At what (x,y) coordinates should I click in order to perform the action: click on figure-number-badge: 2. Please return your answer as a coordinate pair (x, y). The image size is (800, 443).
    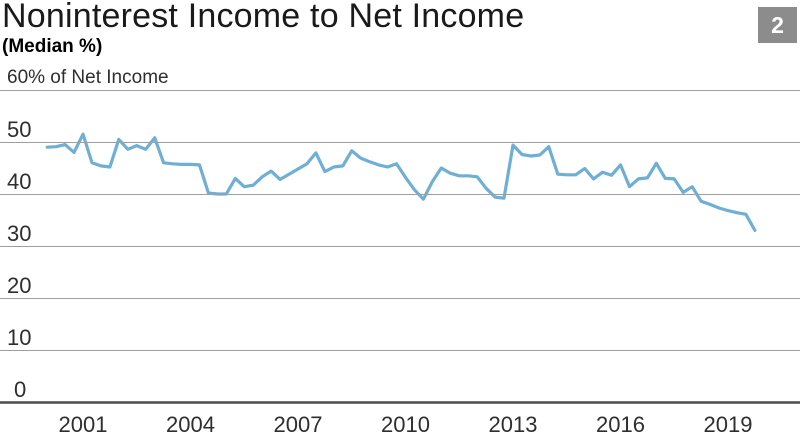
    Looking at the image, I should click on (777, 25).